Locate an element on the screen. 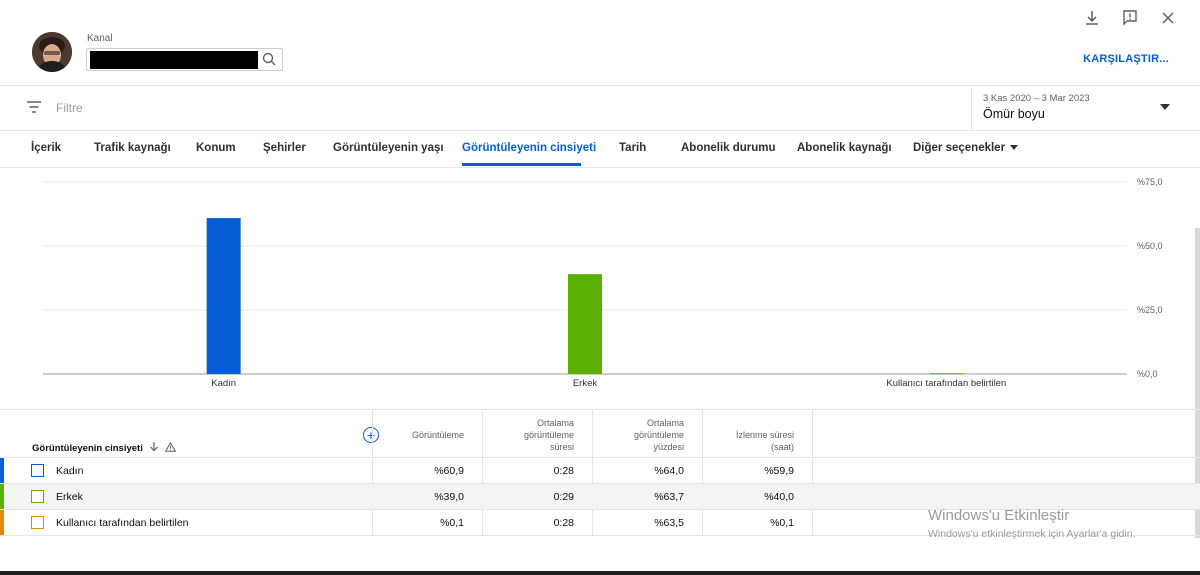 Image resolution: width=1200 pixels, height=575 pixels. cell-views: %0,1 is located at coordinates (452, 523).